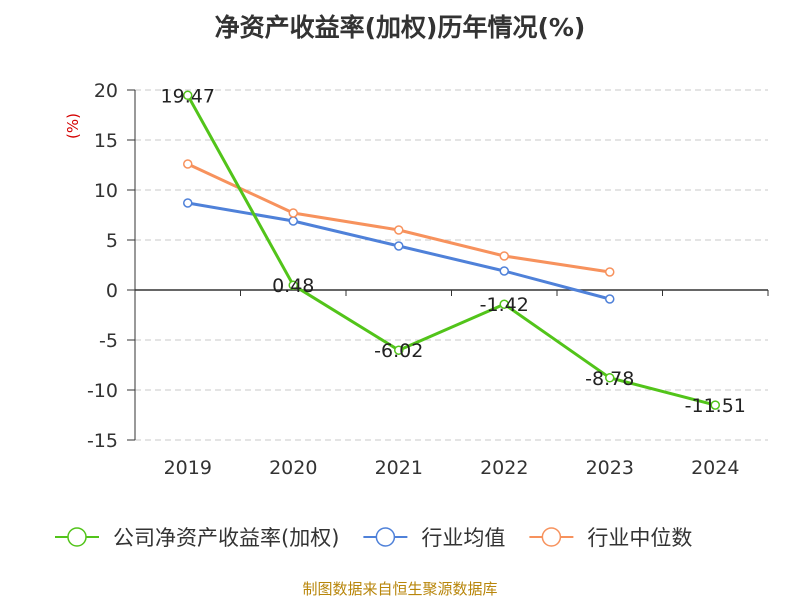 This screenshot has height=600, width=800. Describe the element at coordinates (188, 468) in the screenshot. I see `x-tick-label: 2019` at that location.